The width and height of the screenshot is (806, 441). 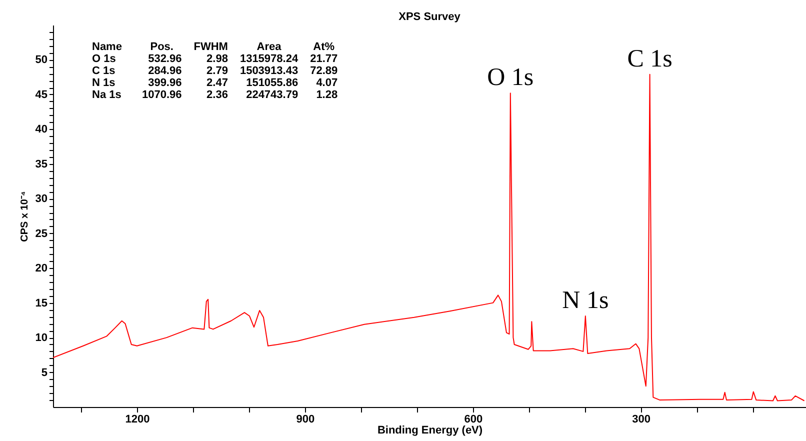 What do you see at coordinates (269, 71) in the screenshot?
I see `annotation: 1503913.43` at bounding box center [269, 71].